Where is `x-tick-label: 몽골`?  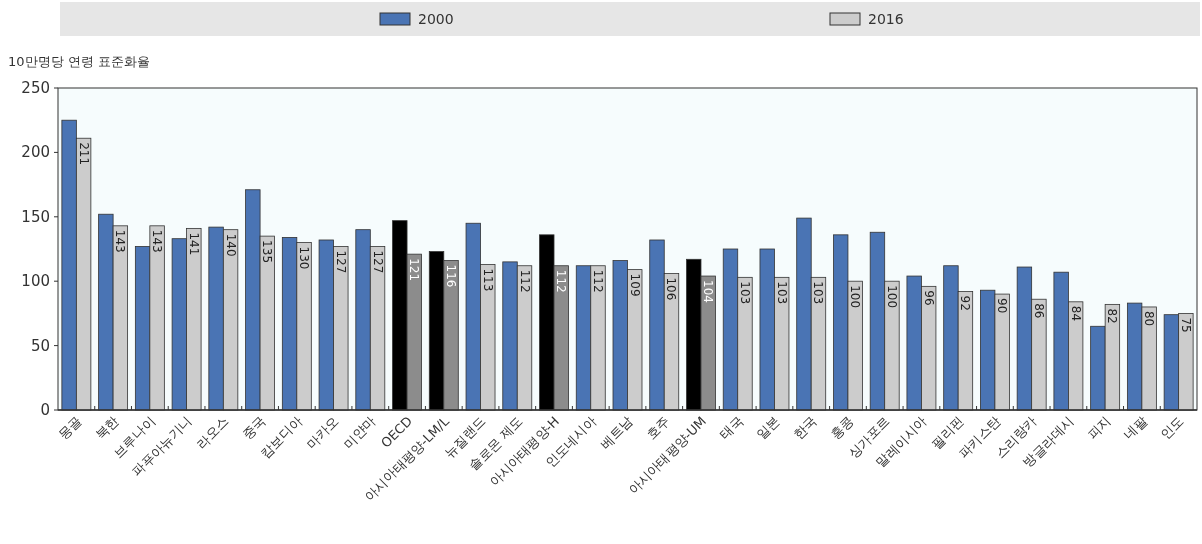 x-tick-label: 몽골 is located at coordinates (70, 428).